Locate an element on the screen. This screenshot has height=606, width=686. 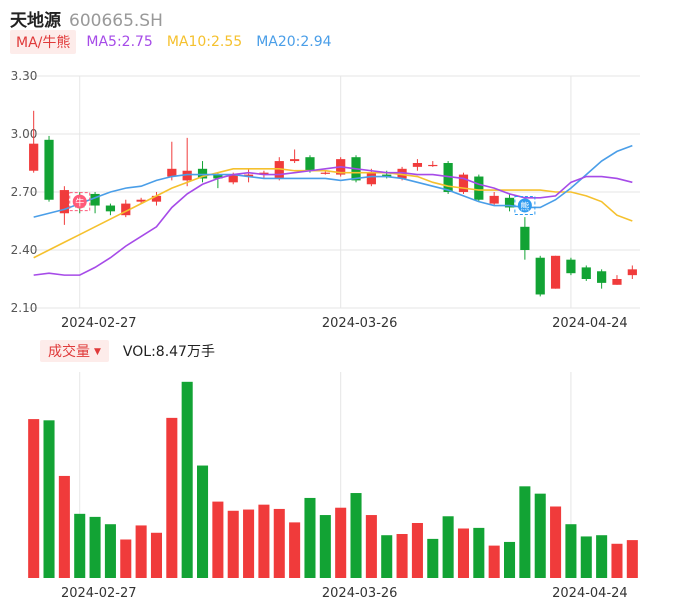
caret-down-icon: ▼ is located at coordinates (97, 352).